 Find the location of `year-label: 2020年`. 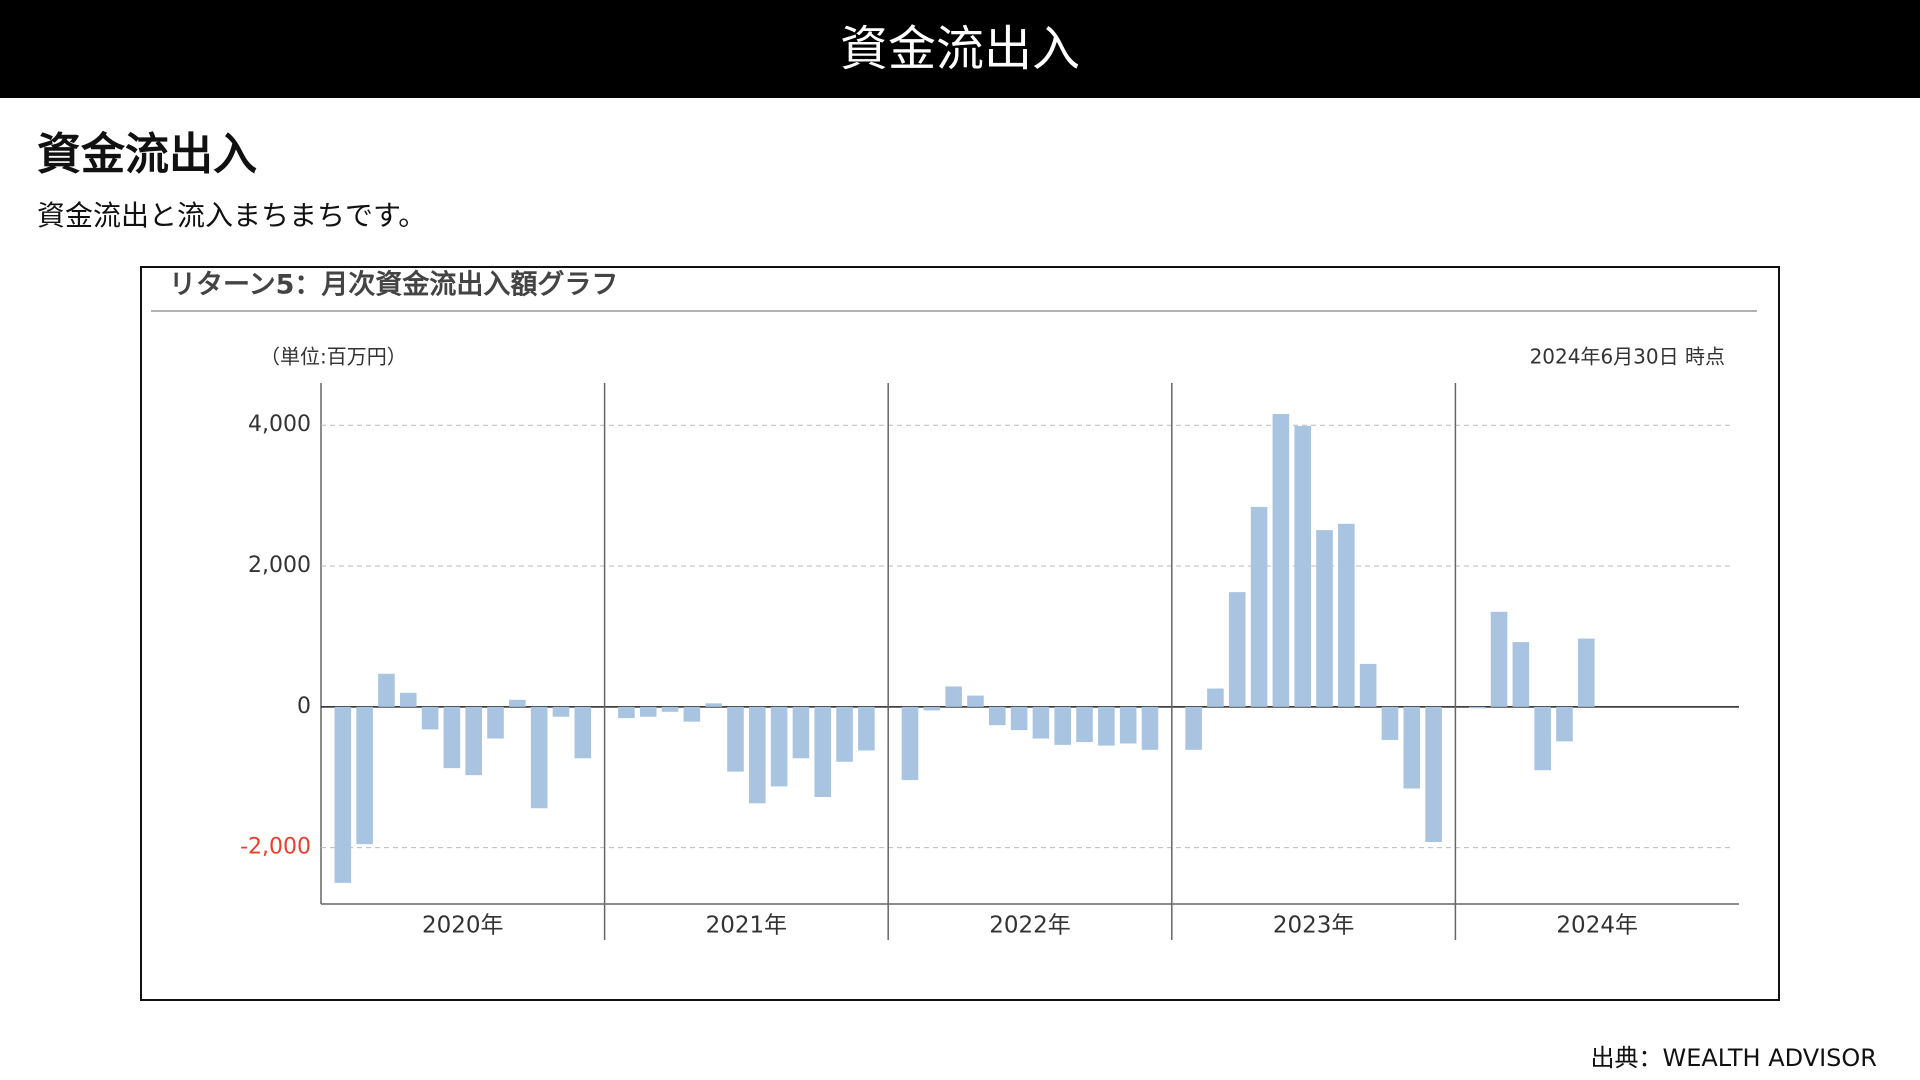

year-label: 2020年 is located at coordinates (463, 926).